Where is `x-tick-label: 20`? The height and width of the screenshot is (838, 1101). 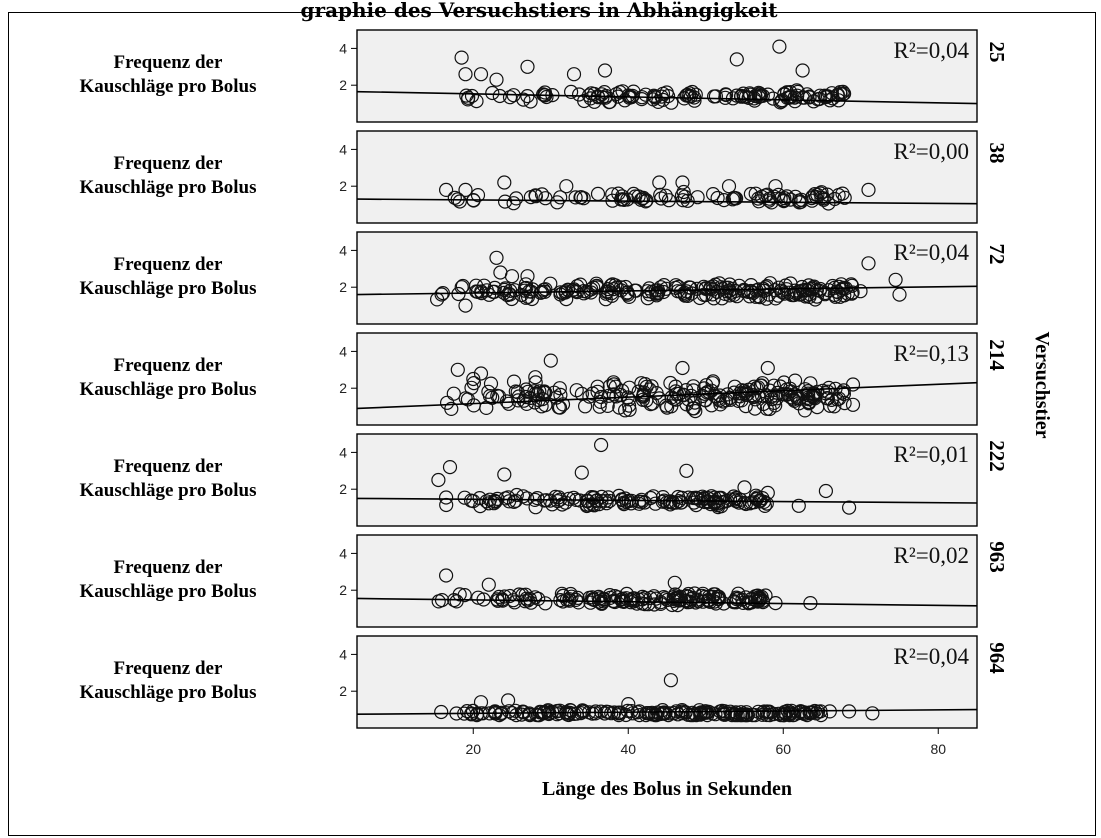 x-tick-label: 20 is located at coordinates (473, 749).